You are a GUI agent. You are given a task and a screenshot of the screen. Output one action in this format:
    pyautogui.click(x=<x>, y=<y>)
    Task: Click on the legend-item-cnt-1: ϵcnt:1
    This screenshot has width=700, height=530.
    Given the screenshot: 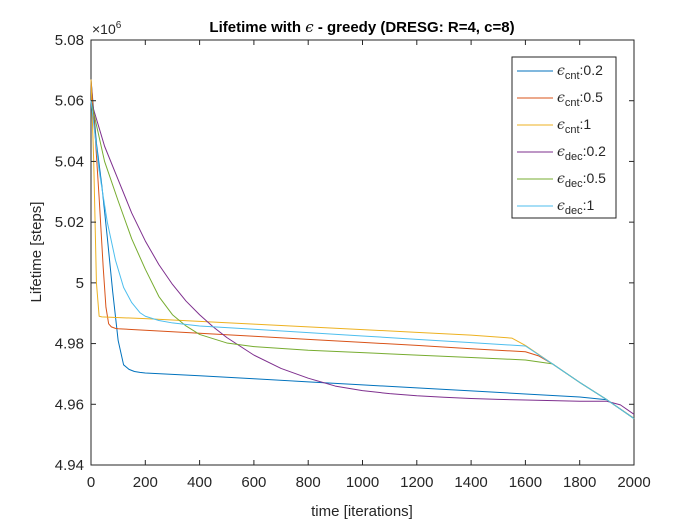 What is the action you would take?
    pyautogui.click(x=554, y=126)
    